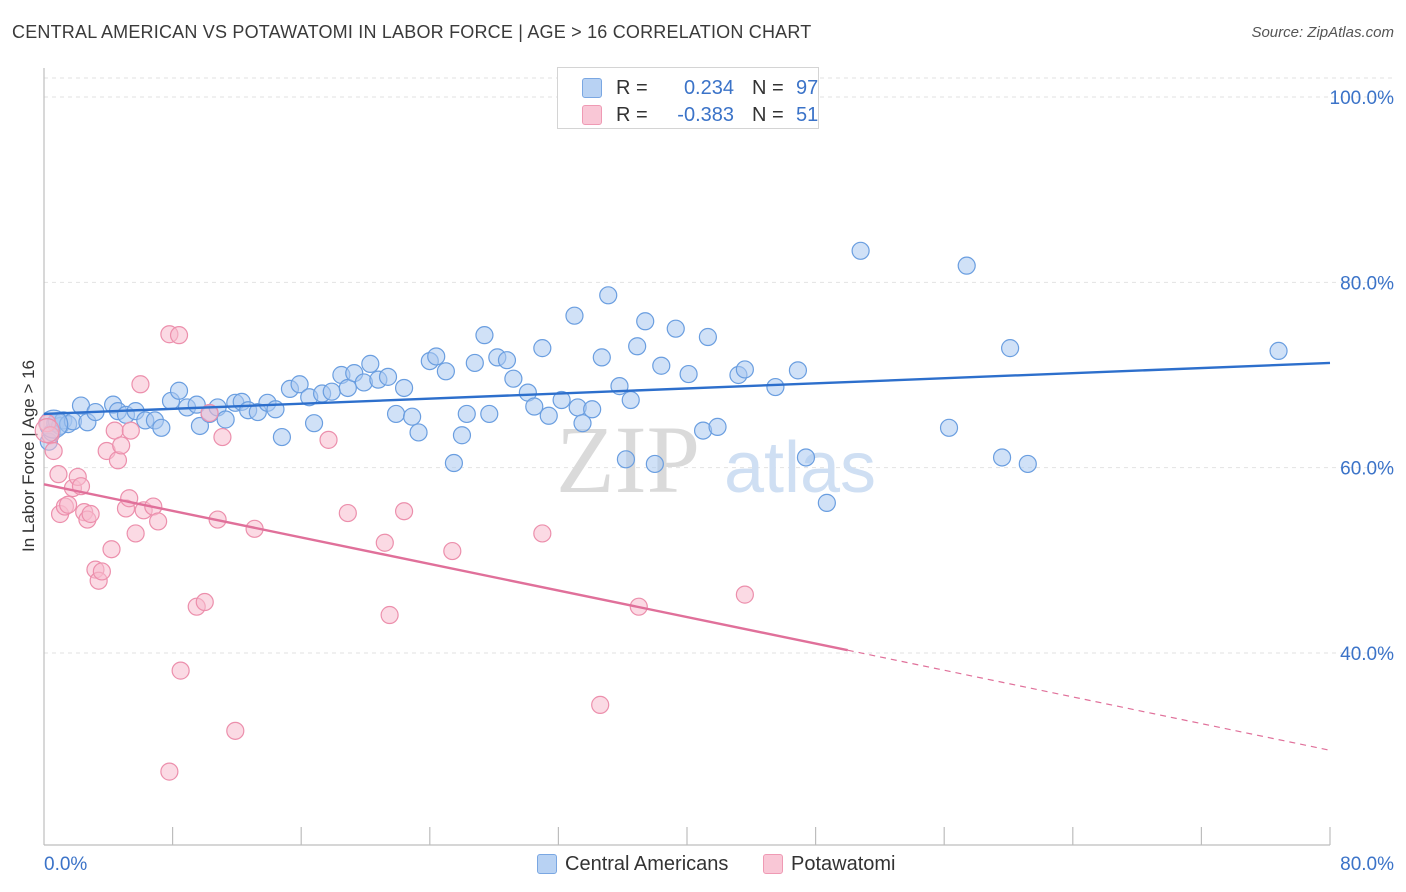 This screenshot has height=892, width=1406. What do you see at coordinates (807, 87) in the screenshot?
I see `legend-n-value: 97` at bounding box center [807, 87].